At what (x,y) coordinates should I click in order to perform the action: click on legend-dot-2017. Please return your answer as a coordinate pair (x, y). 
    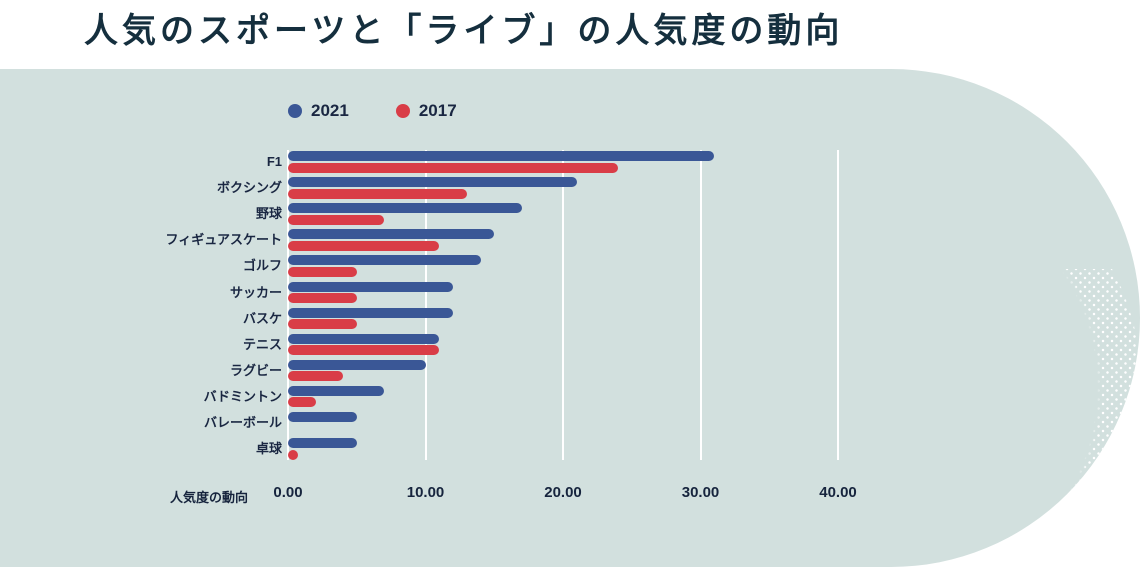
    Looking at the image, I should click on (402, 111).